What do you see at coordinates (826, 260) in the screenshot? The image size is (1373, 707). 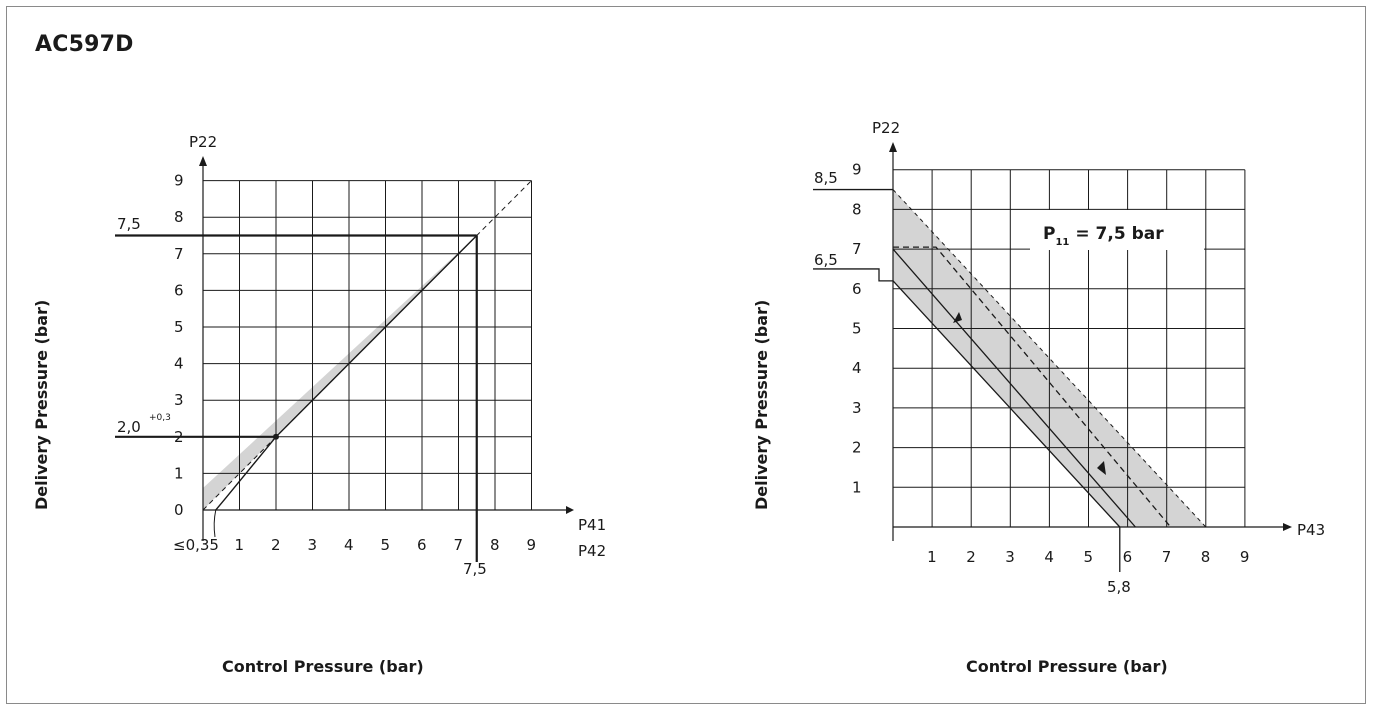 I see `annotation-y-6-5: 6,5` at bounding box center [826, 260].